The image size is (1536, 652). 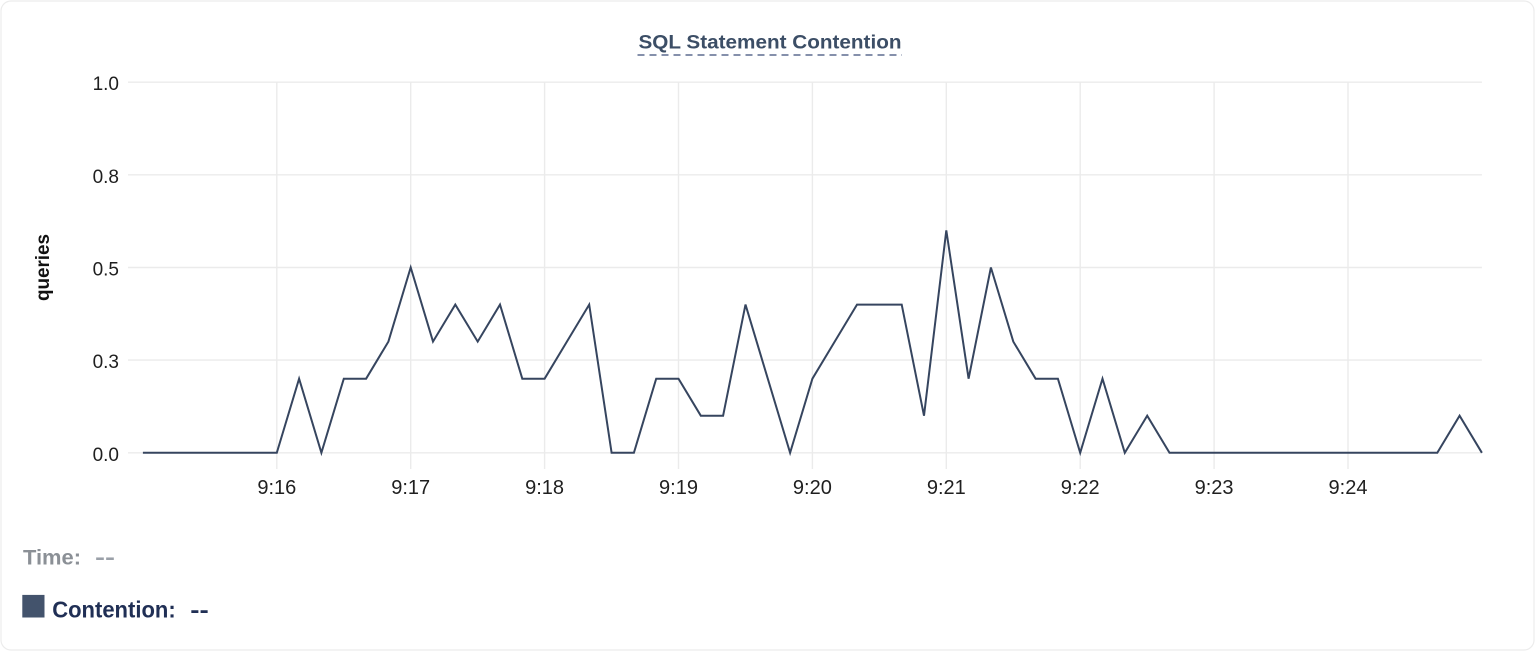 I want to click on svg-text: Time:, so click(x=52, y=558).